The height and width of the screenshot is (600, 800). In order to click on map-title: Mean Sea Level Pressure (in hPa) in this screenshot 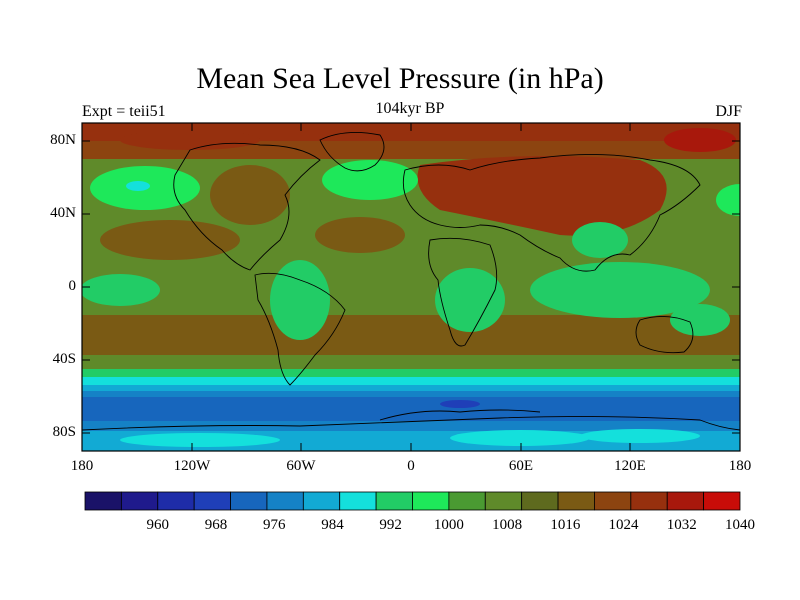, I will do `click(400, 78)`.